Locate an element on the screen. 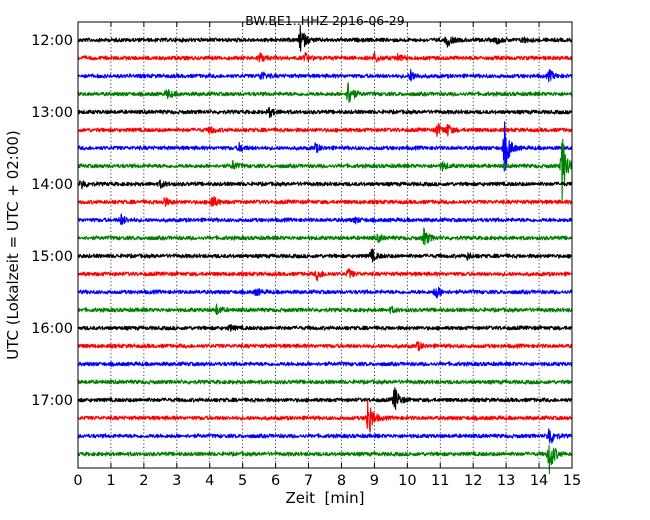  y-axis-title: UTC (Lokalzeit = UTC + 02:00) is located at coordinates (13, 245).